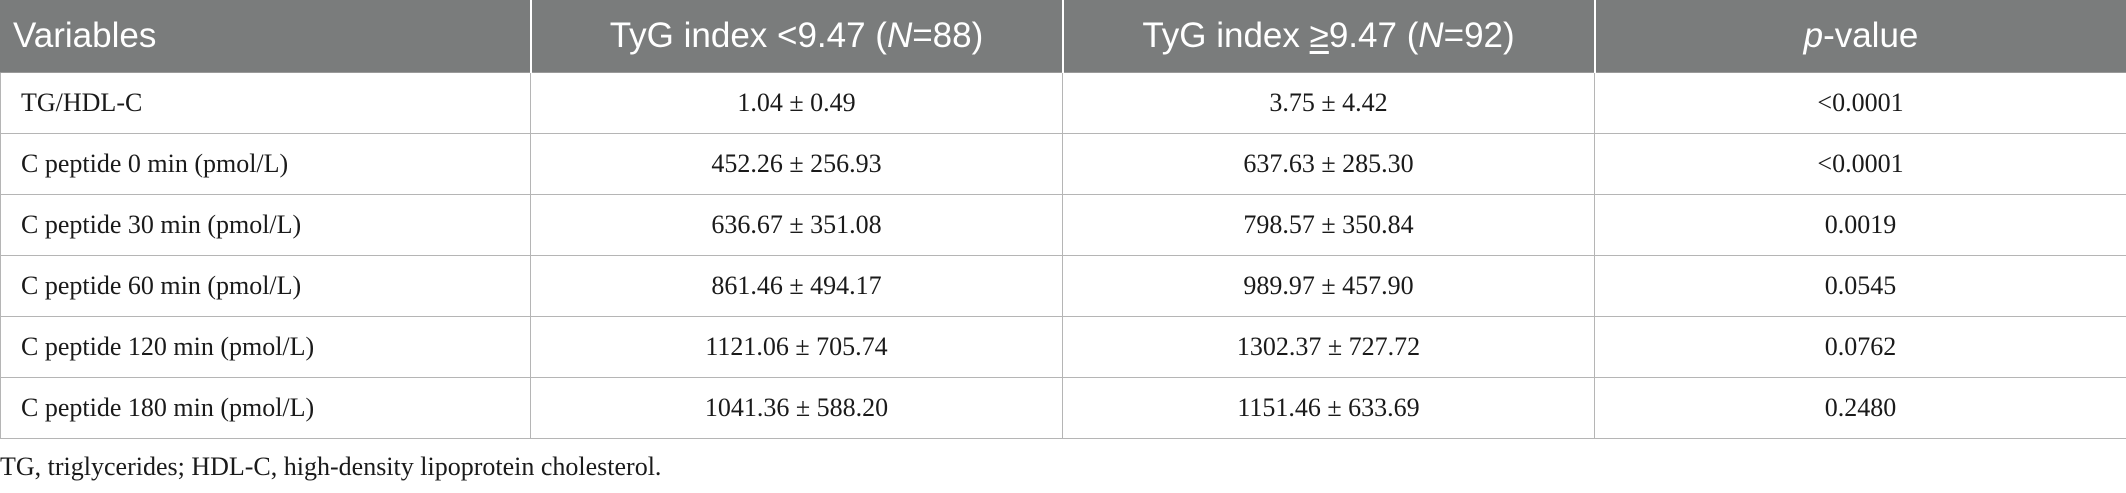 This screenshot has height=493, width=2126. I want to click on cell-variable: C peptide 0 min (pmol/L), so click(265, 164).